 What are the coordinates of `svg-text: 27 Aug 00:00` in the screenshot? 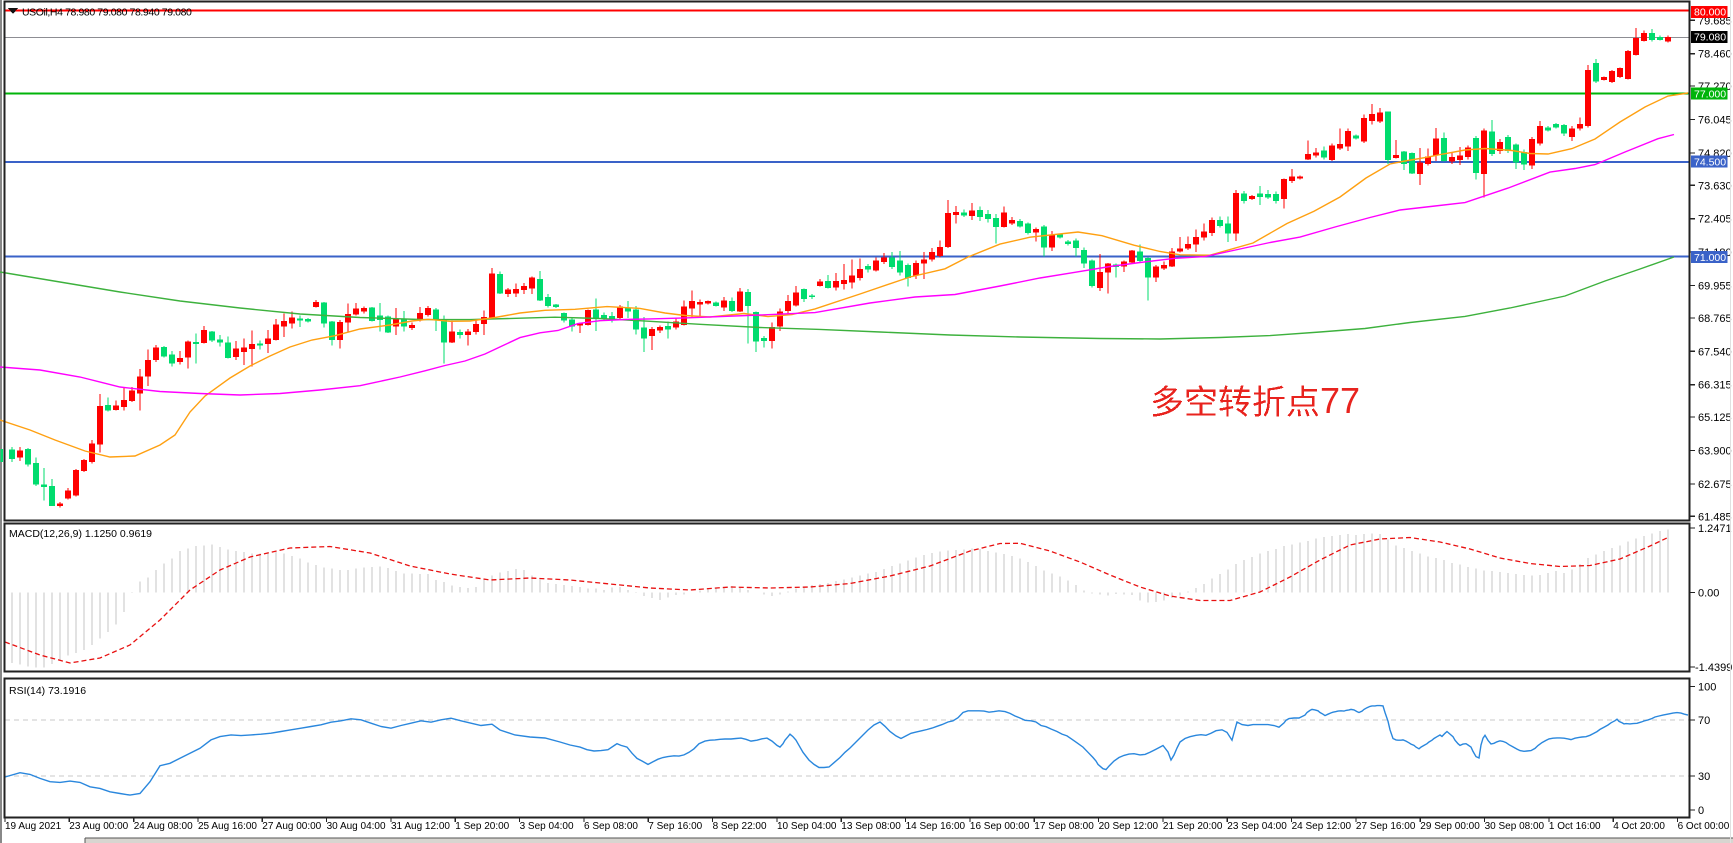 It's located at (291, 826).